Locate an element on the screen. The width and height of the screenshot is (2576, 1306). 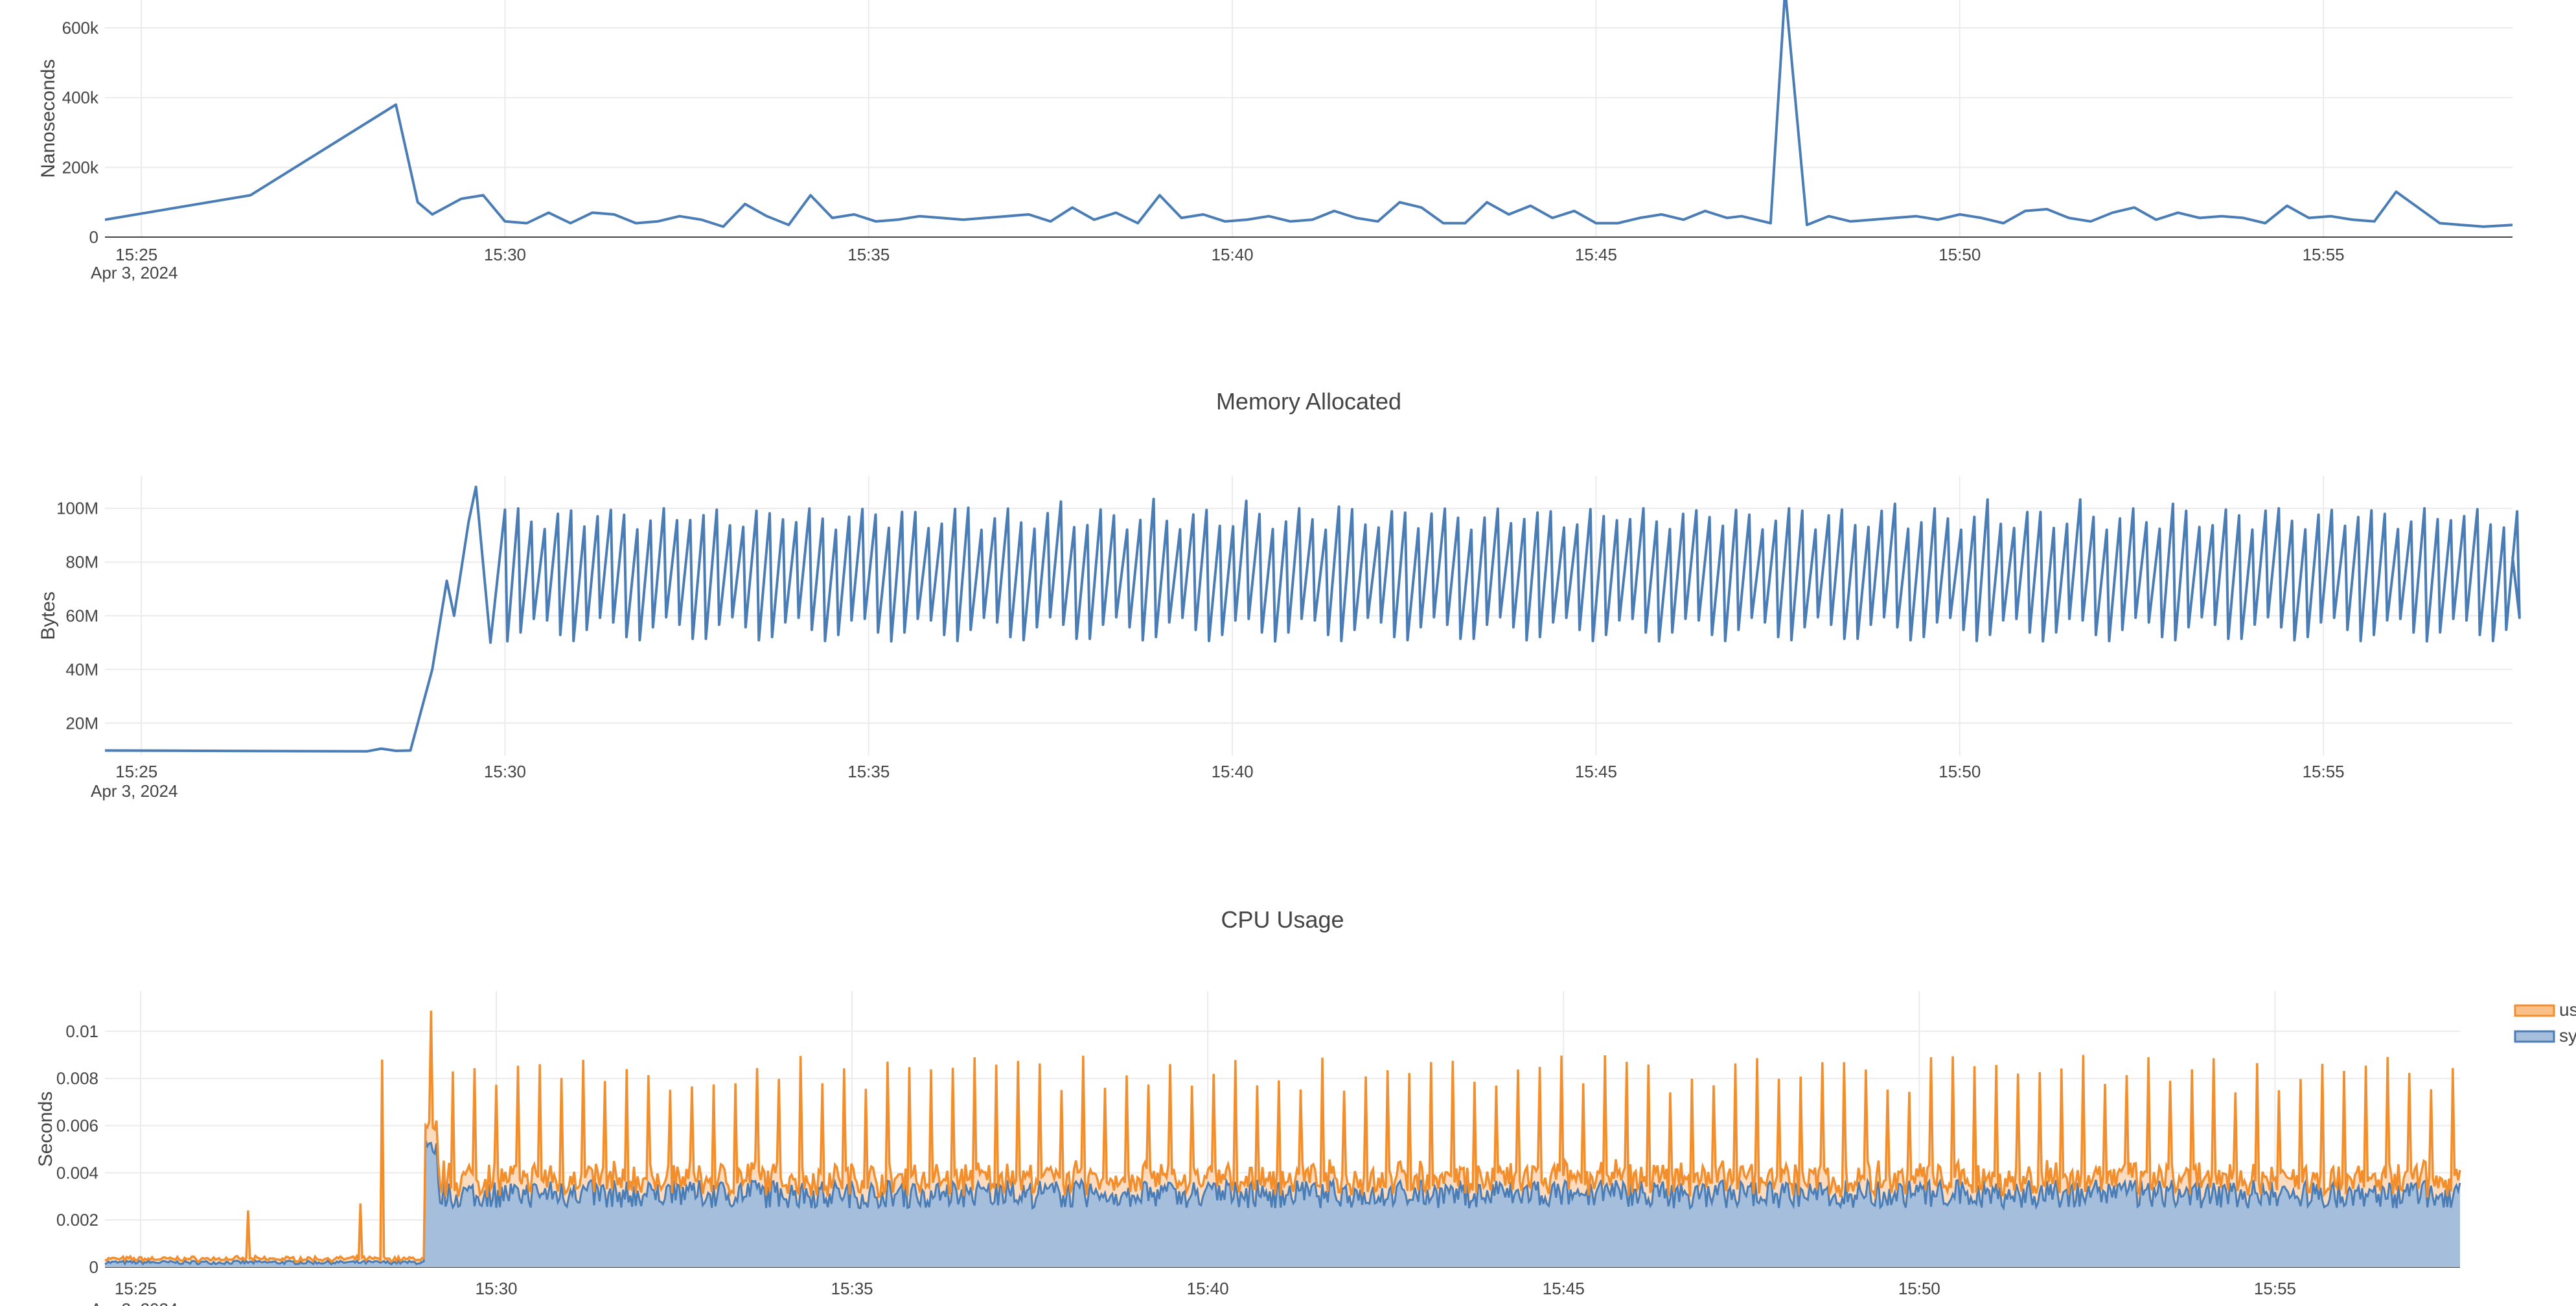
legend-label-us: us is located at coordinates (2567, 1010).